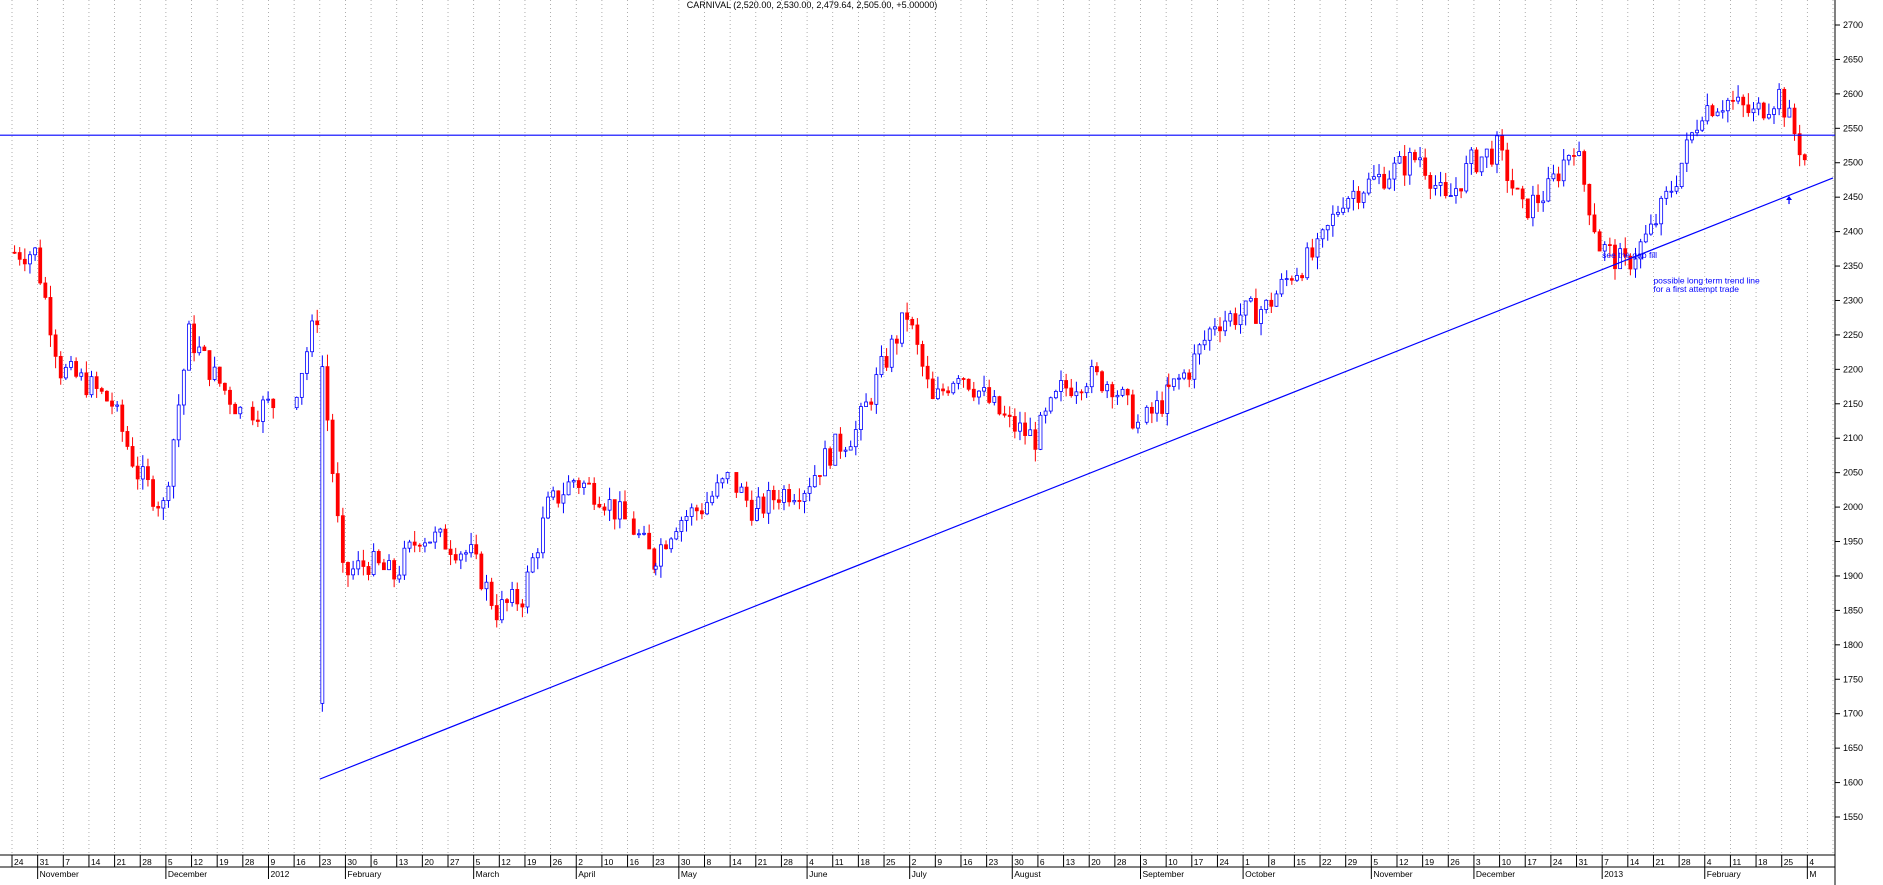 The width and height of the screenshot is (1883, 885). I want to click on x-tick-label: 31, so click(45, 862).